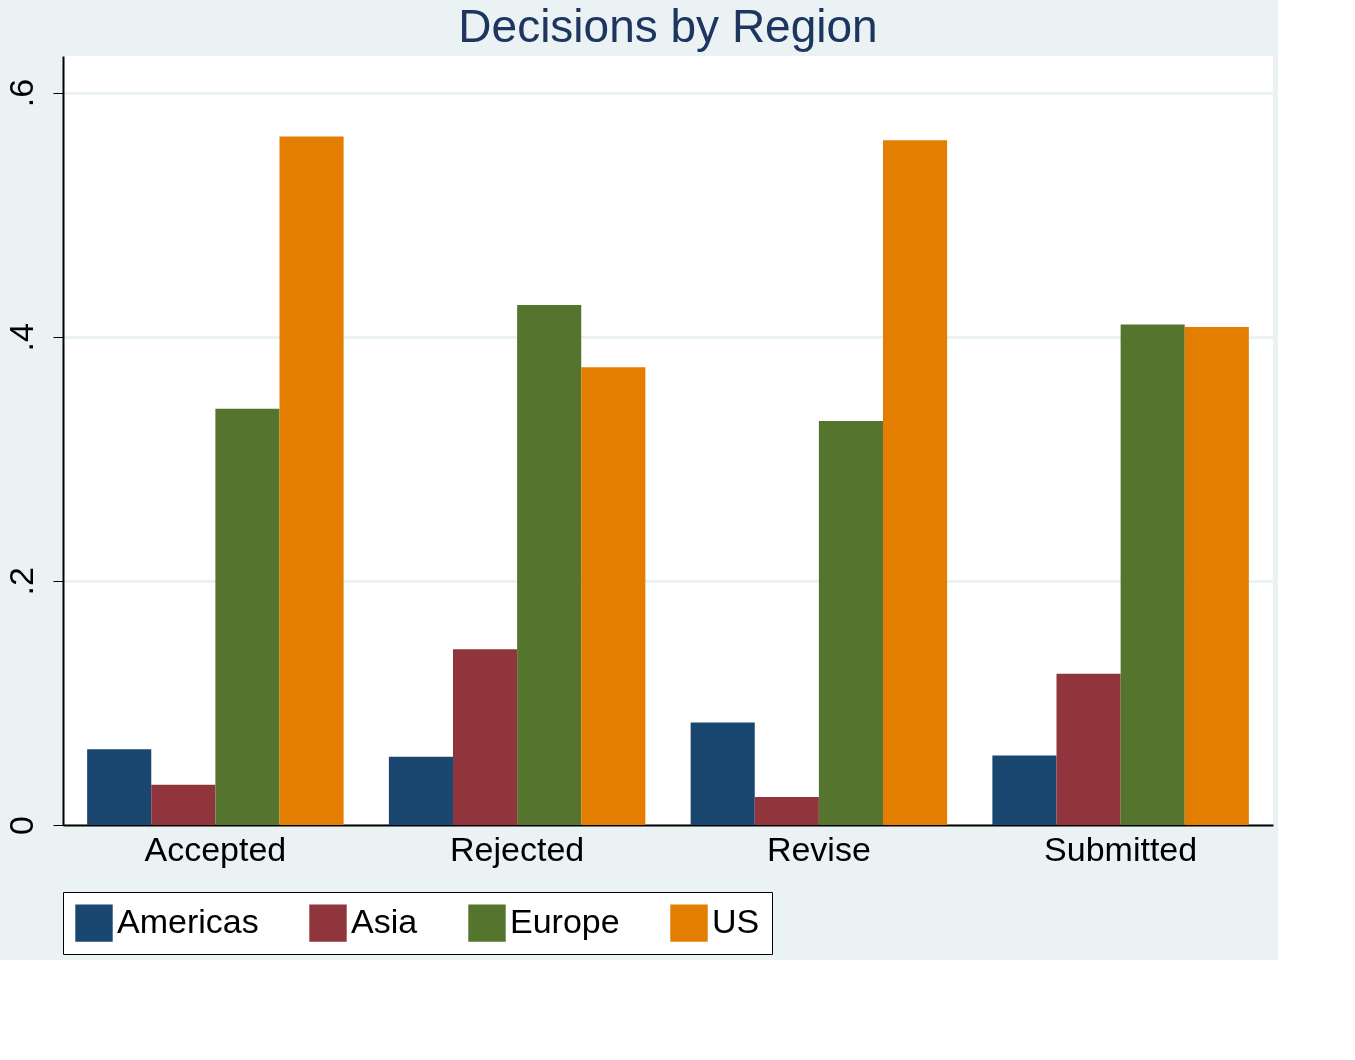 The image size is (1355, 1060). Describe the element at coordinates (668, 26) in the screenshot. I see `chart-title: Decisions by Region` at that location.